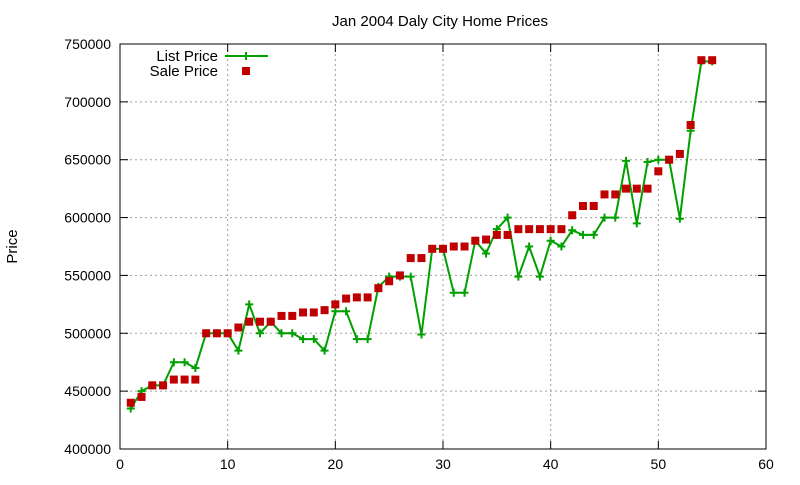 This screenshot has width=800, height=485. I want to click on x-tick-label: 40, so click(551, 464).